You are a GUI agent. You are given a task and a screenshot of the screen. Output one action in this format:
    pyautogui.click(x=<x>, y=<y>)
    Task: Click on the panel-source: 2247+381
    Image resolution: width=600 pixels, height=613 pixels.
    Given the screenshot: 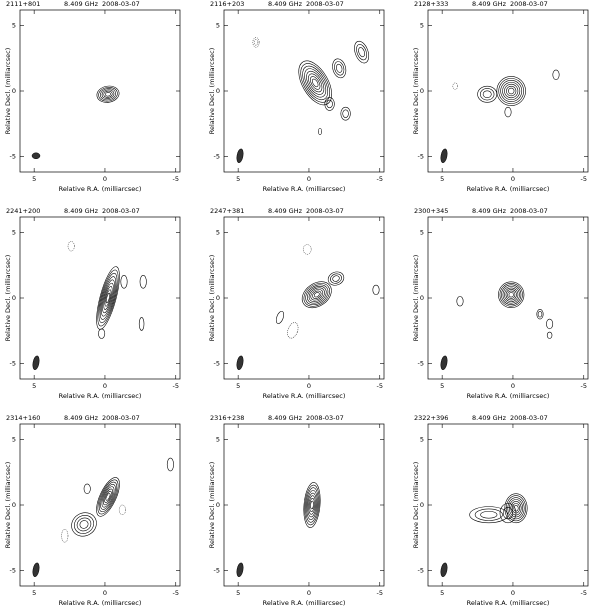 What is the action you would take?
    pyautogui.click(x=227, y=211)
    